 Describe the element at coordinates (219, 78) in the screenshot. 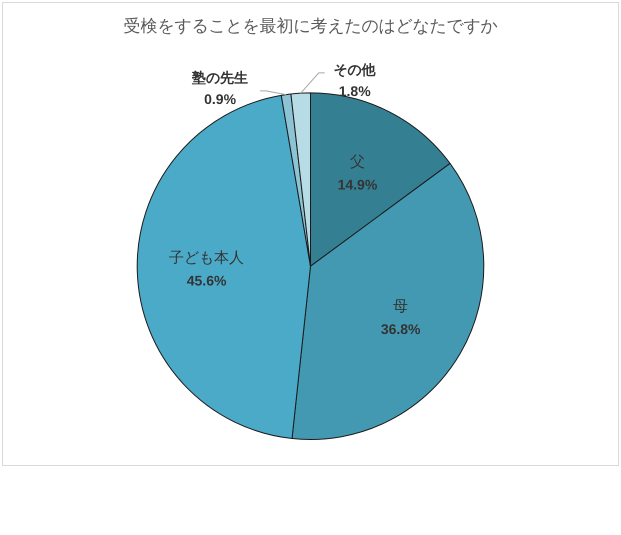

I see `slice-label: 塾の先生` at that location.